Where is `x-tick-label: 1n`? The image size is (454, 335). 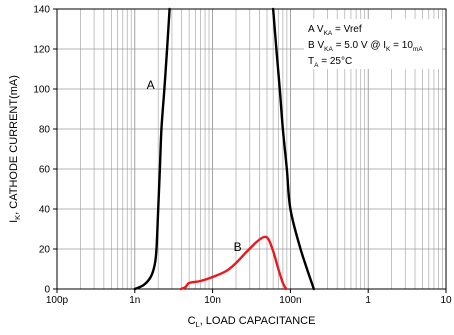 x-tick-label: 1n is located at coordinates (134, 300).